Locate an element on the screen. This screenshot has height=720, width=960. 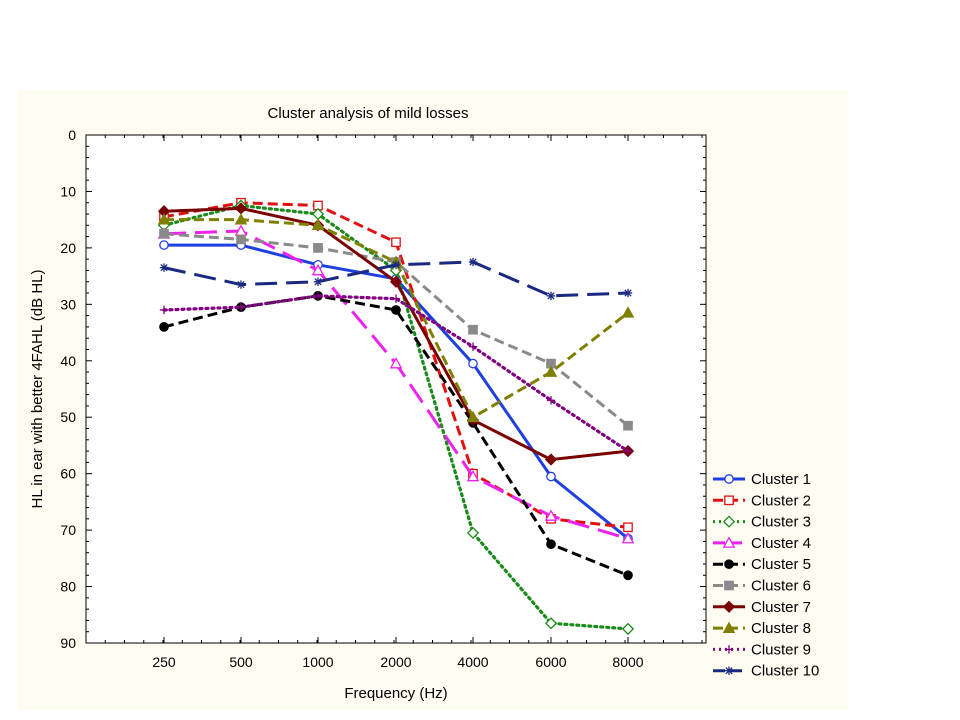
legend-label: Cluster 10 is located at coordinates (785, 671).